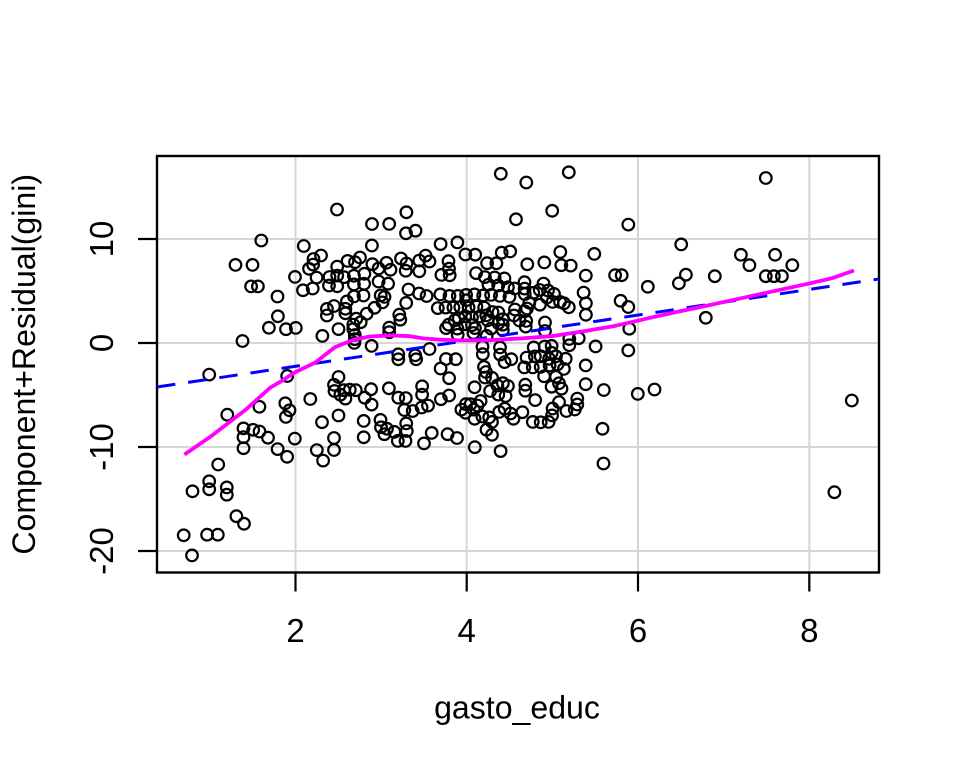 The width and height of the screenshot is (960, 768). Describe the element at coordinates (101, 239) in the screenshot. I see `svg-text: 10` at that location.